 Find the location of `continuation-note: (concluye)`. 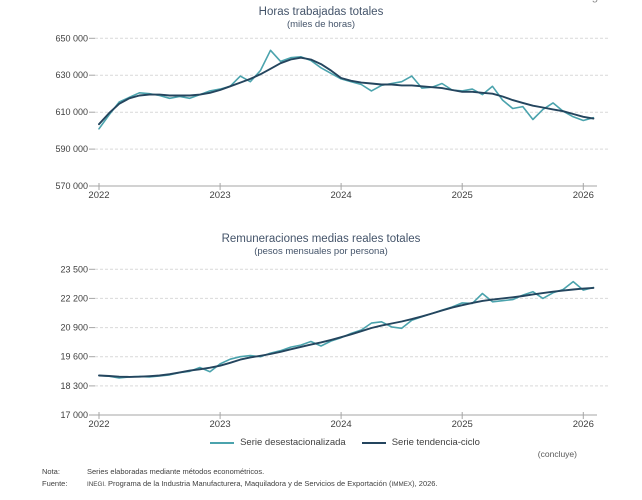

continuation-note: (concluye) is located at coordinates (557, 454).